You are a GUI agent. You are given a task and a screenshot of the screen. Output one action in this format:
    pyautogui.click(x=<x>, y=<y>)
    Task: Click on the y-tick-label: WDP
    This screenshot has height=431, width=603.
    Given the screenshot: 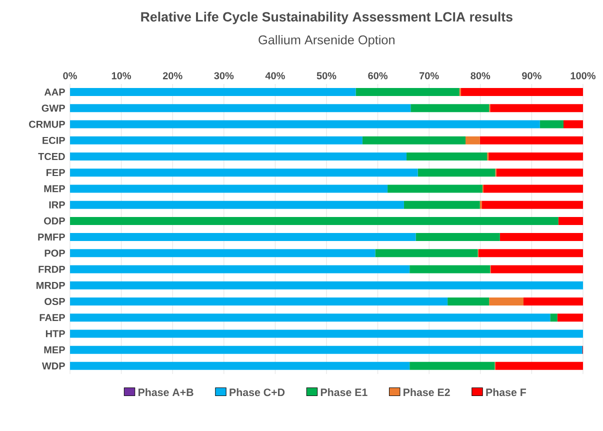 What is the action you would take?
    pyautogui.click(x=53, y=366)
    